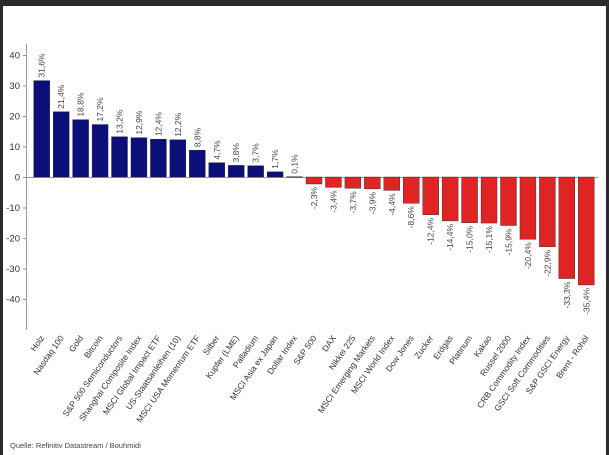 This screenshot has height=455, width=609. Describe the element at coordinates (100, 109) in the screenshot. I see `data-label: 17,2%` at that location.